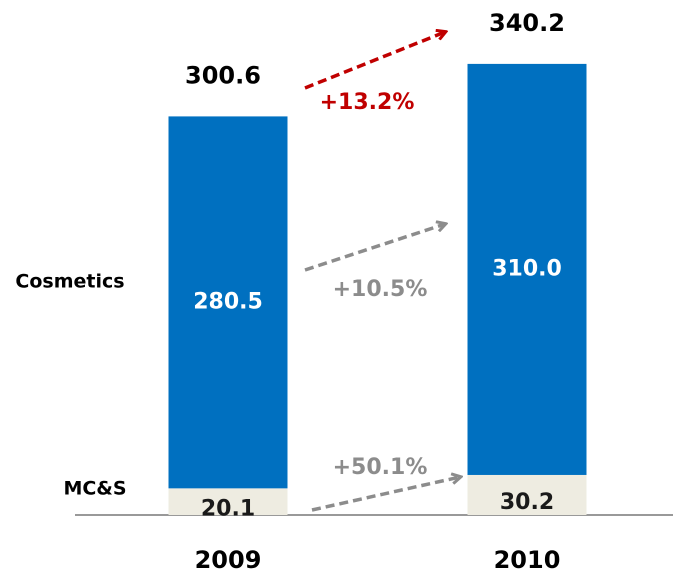  I want to click on legend-label: MC&S, so click(94, 489).